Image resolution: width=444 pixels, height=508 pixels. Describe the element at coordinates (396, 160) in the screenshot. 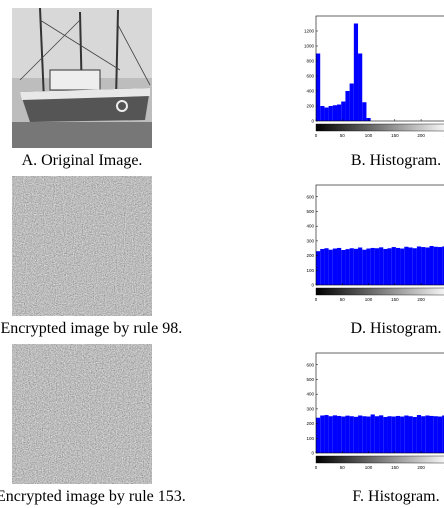

I see `caption: B. Histogram.` at that location.